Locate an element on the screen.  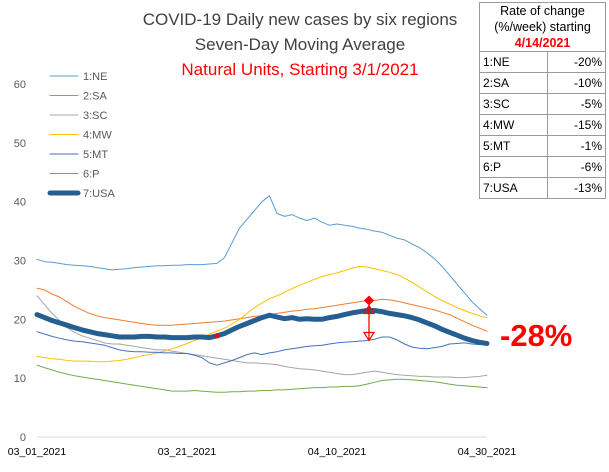
y-tick-label: 10 is located at coordinates (20, 379).